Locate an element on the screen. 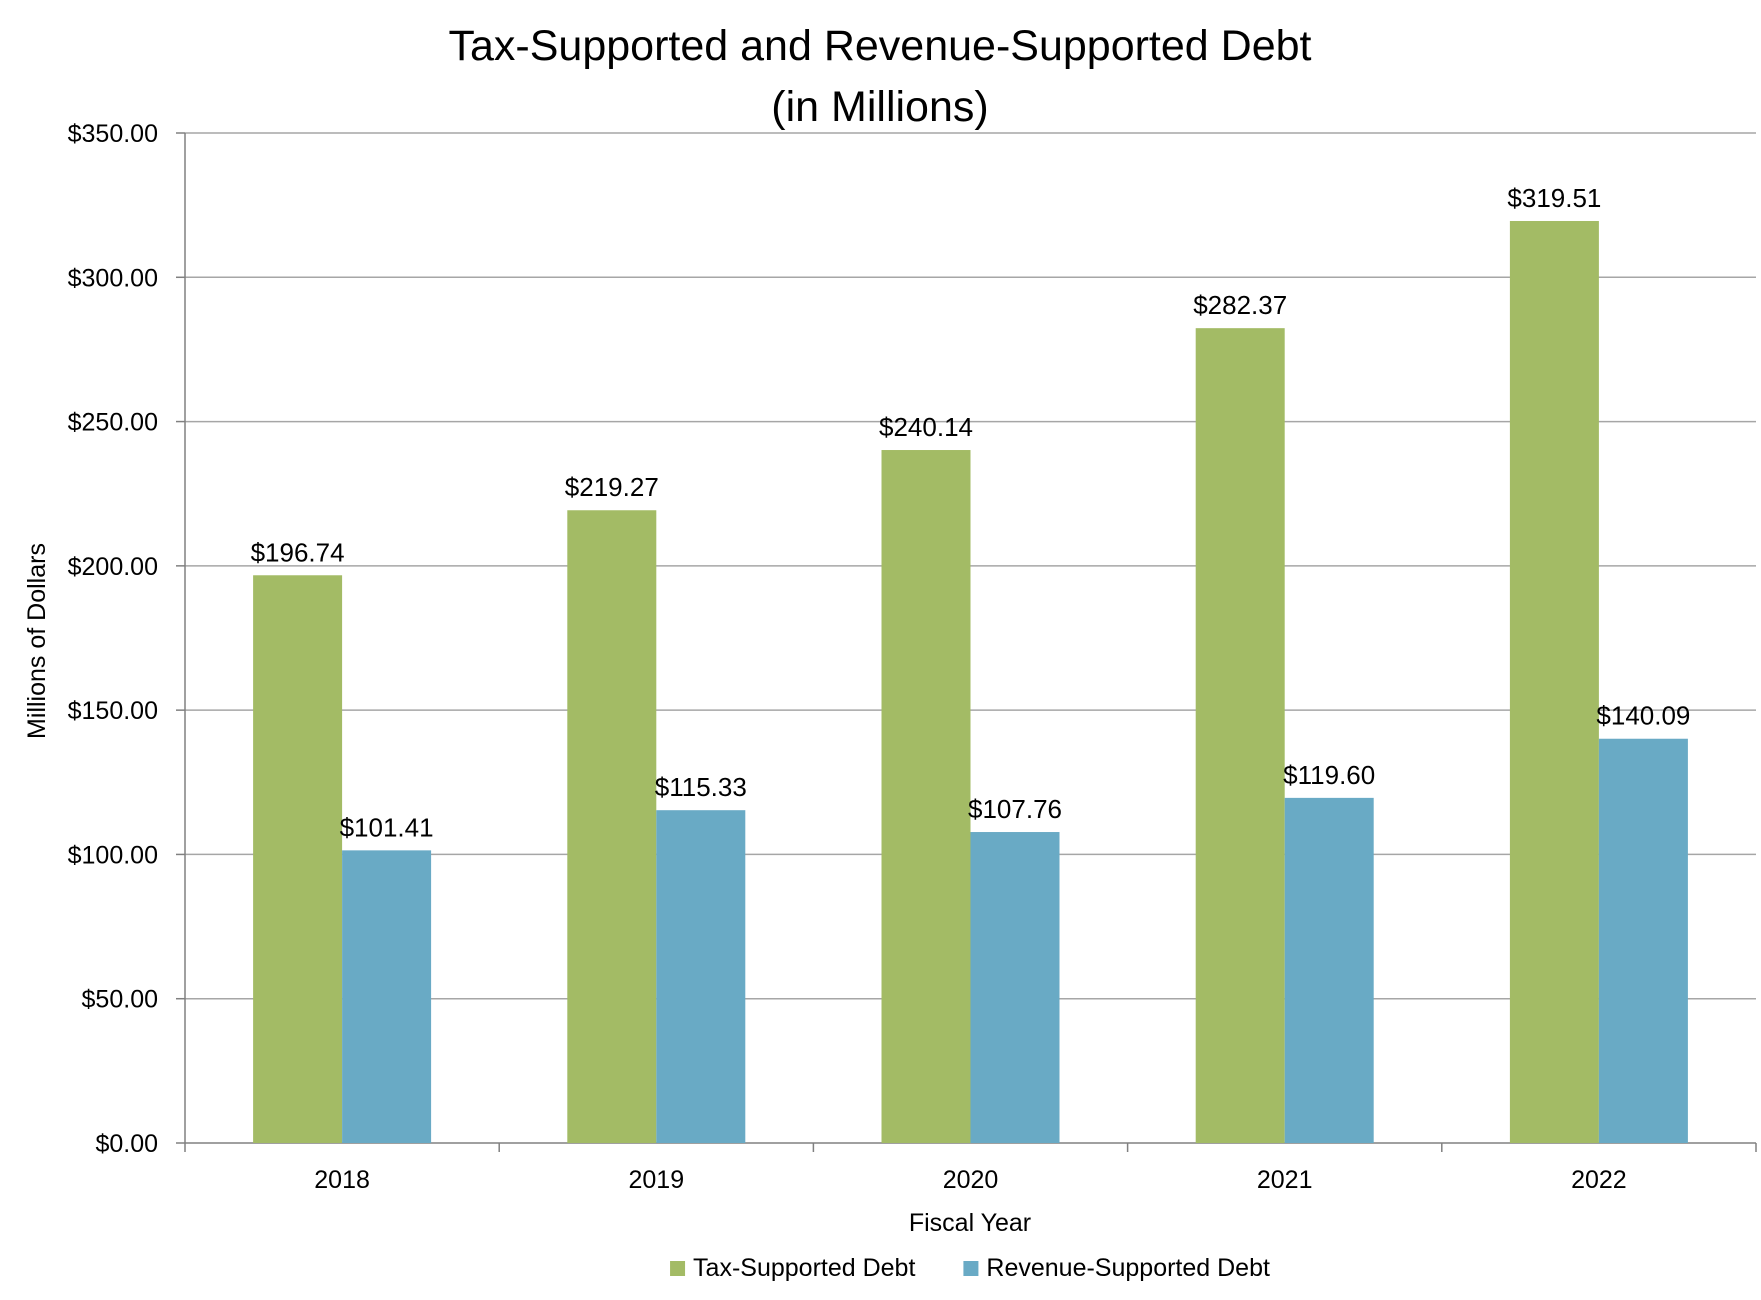  chart-title-line-2: (in Millions) is located at coordinates (879, 107).